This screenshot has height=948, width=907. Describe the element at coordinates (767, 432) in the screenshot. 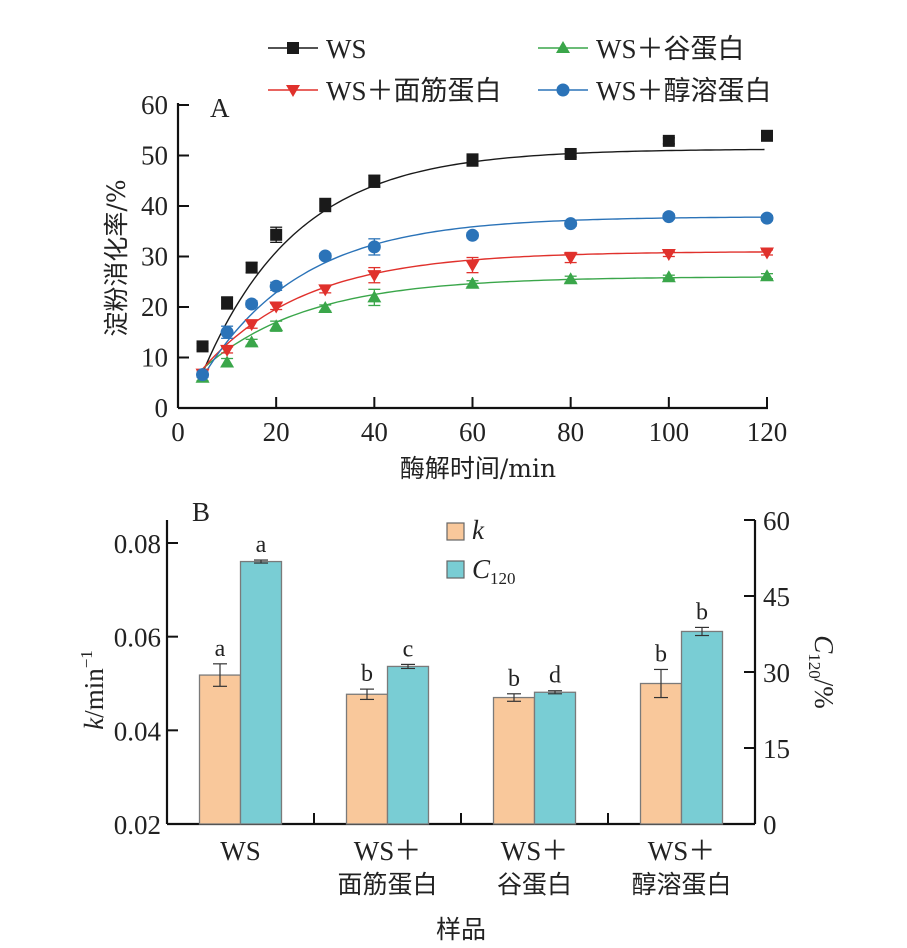

I see `x-tick-label-a: 120` at that location.